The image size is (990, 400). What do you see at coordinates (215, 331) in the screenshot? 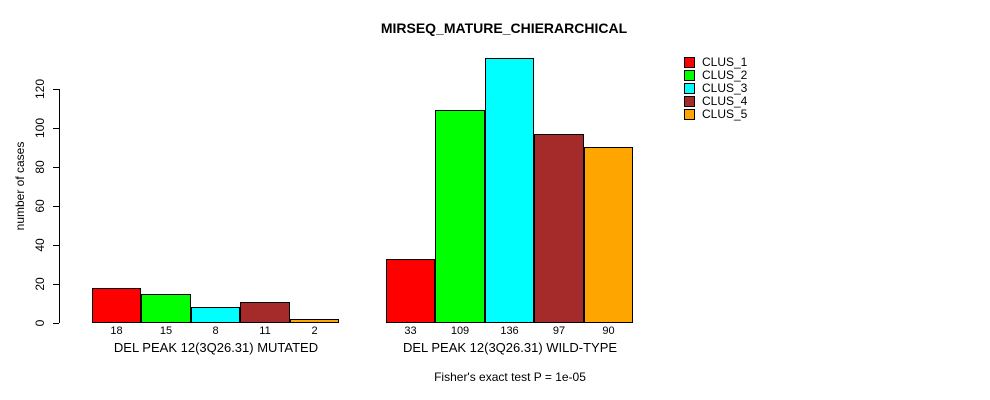
I see `bar-value-label: 8` at bounding box center [215, 331].